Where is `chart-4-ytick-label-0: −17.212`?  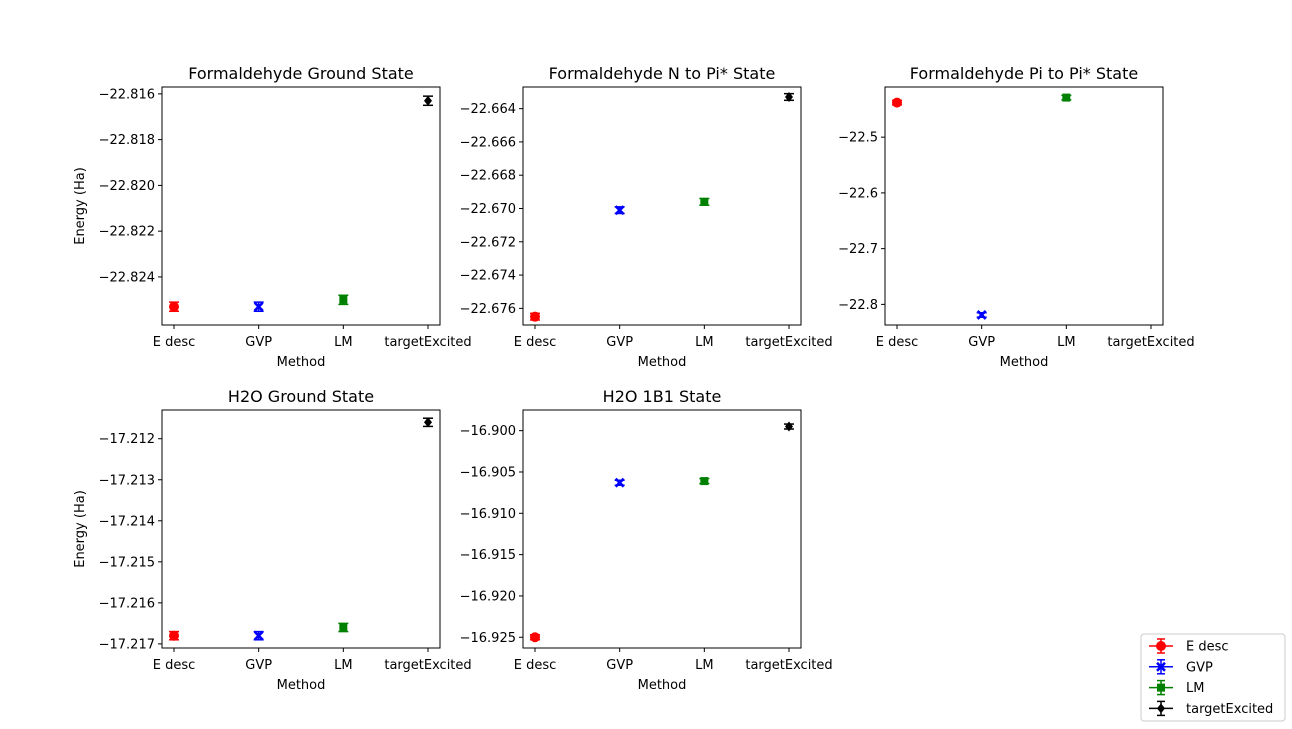
chart-4-ytick-label-0: −17.212 is located at coordinates (127, 439).